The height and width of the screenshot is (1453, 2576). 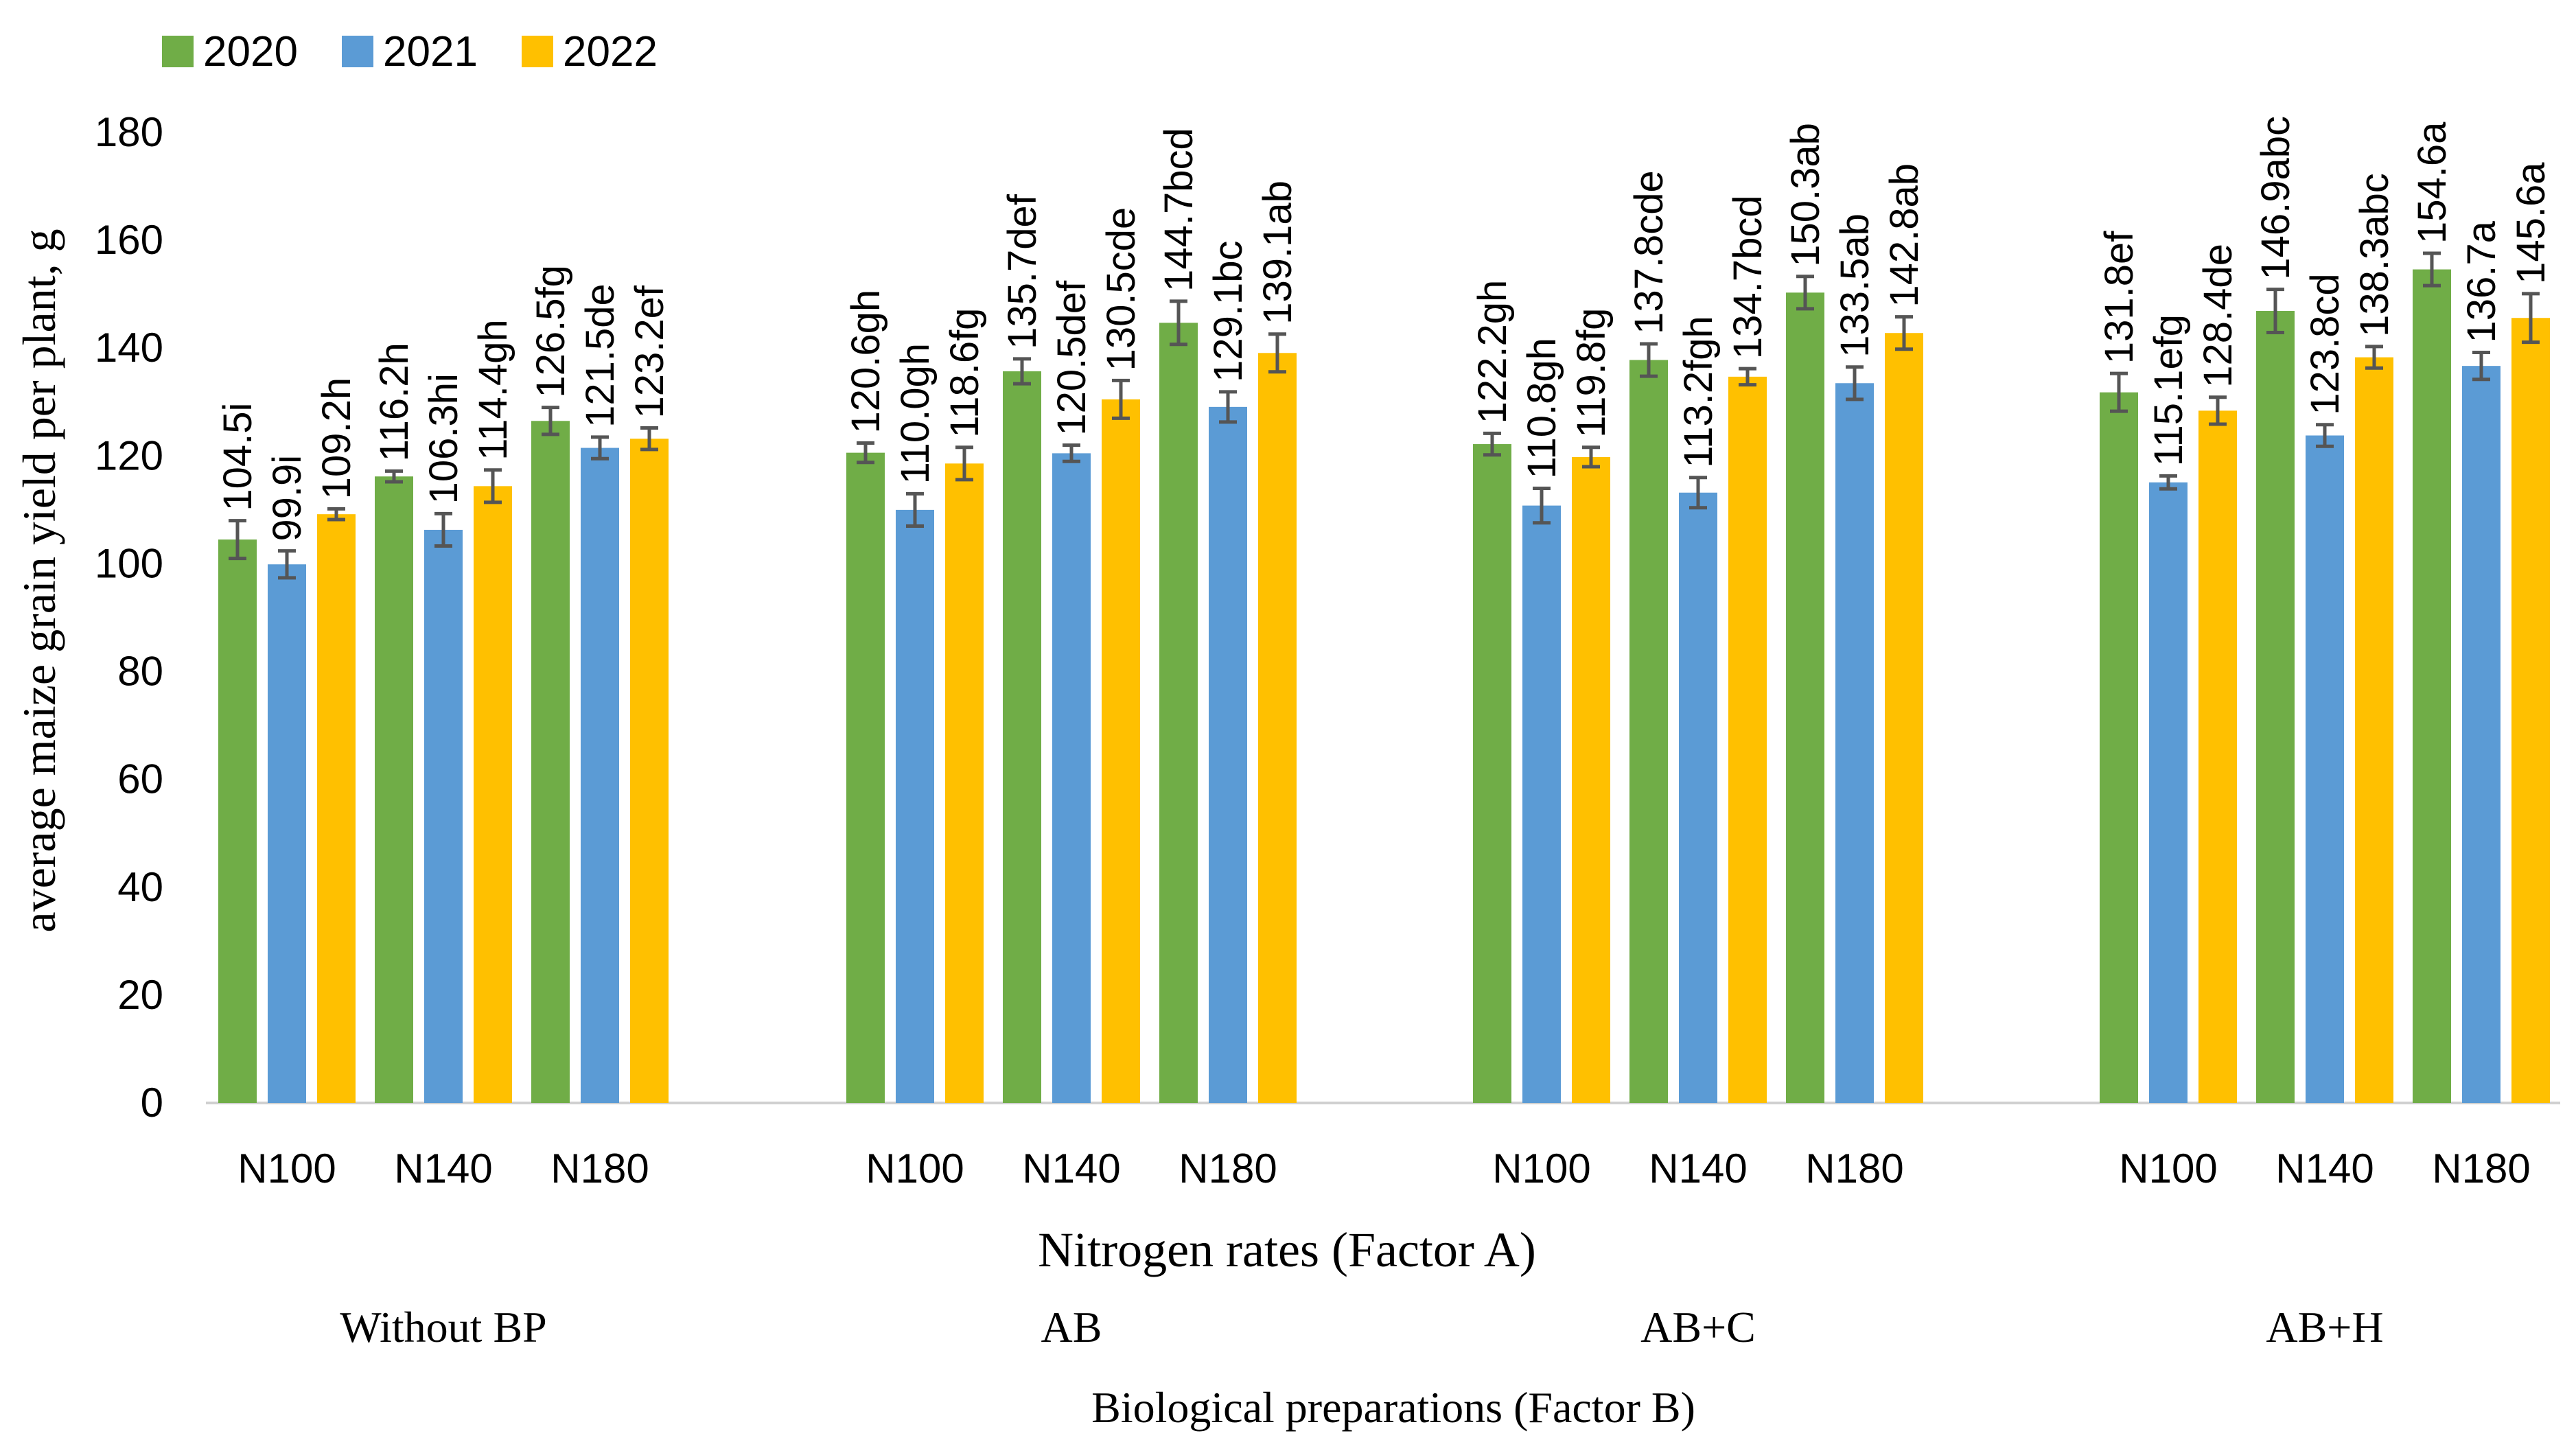 I want to click on group-label: Without BP, so click(x=443, y=1327).